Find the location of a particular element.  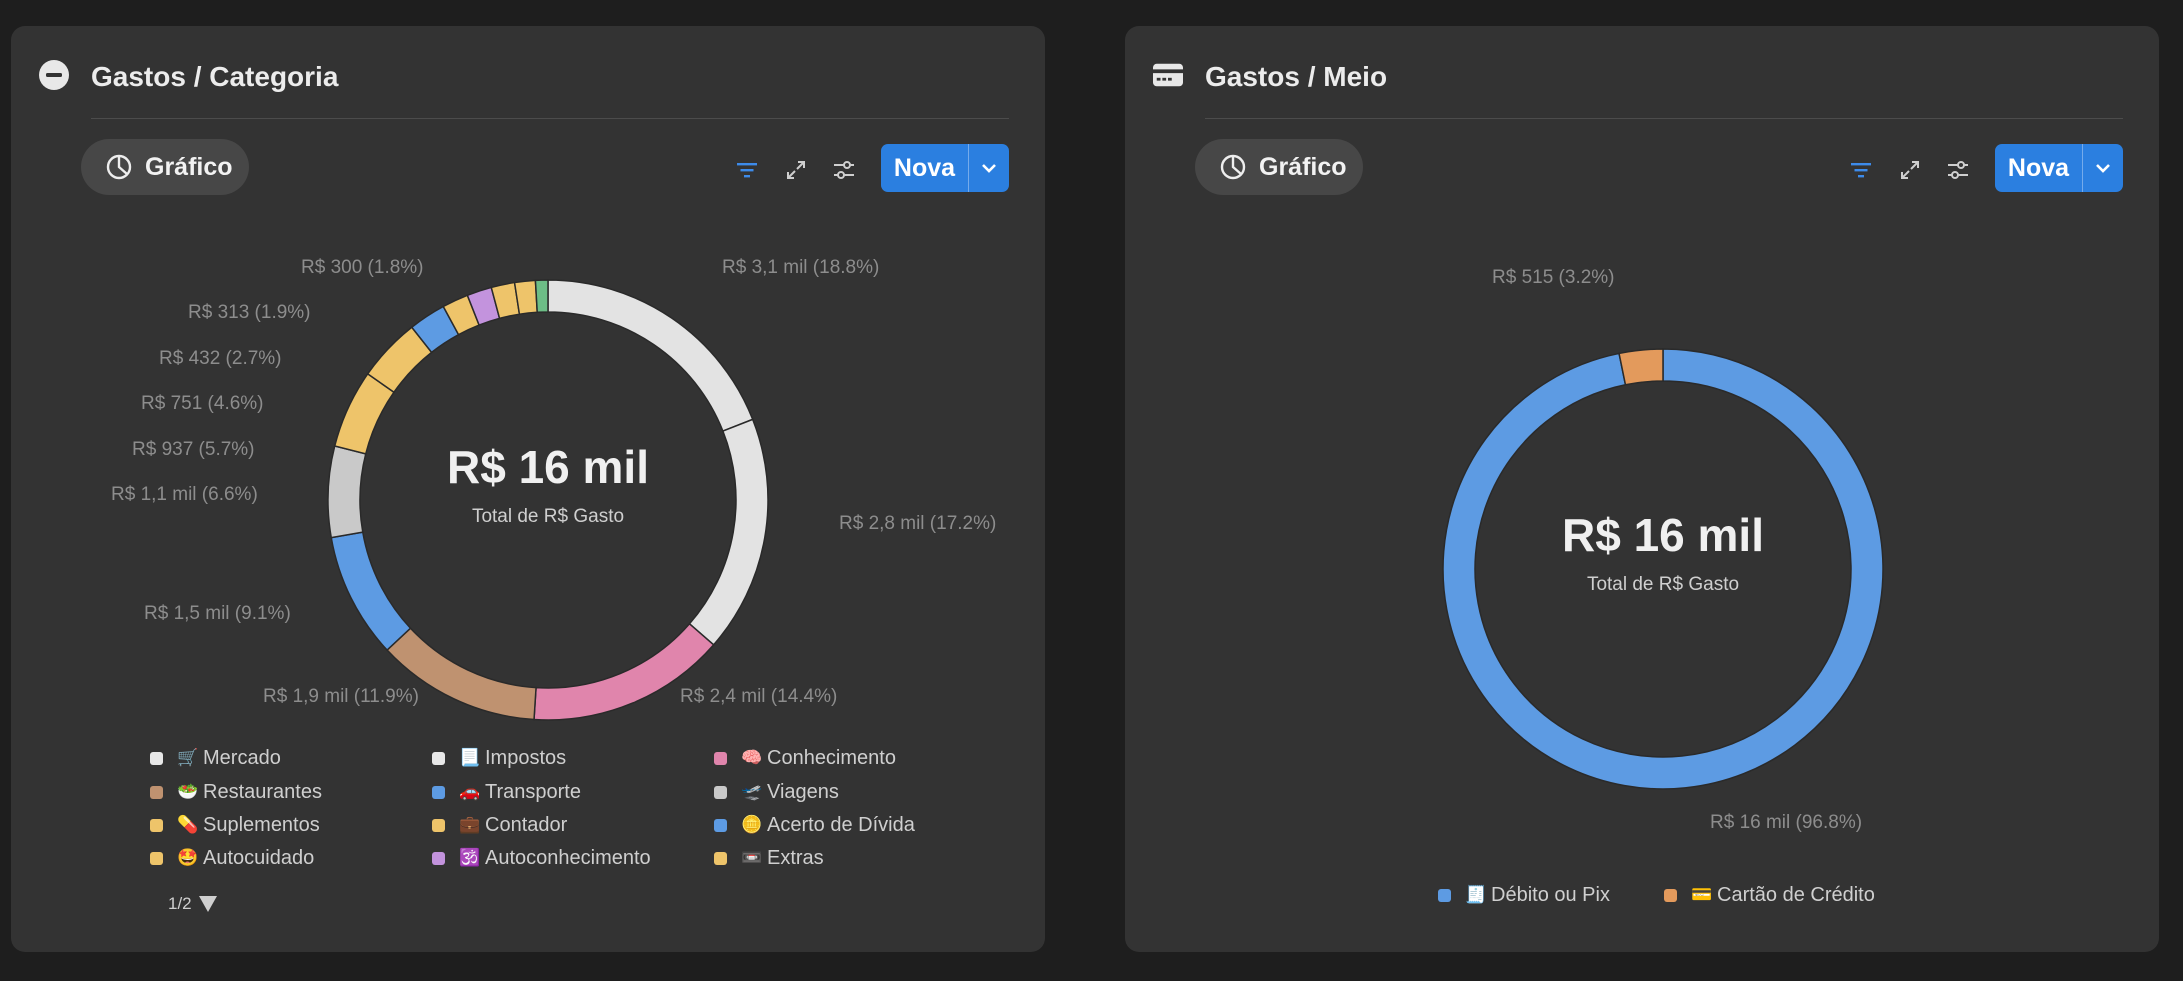

legend-item: 📃 Impostos is located at coordinates (499, 758).